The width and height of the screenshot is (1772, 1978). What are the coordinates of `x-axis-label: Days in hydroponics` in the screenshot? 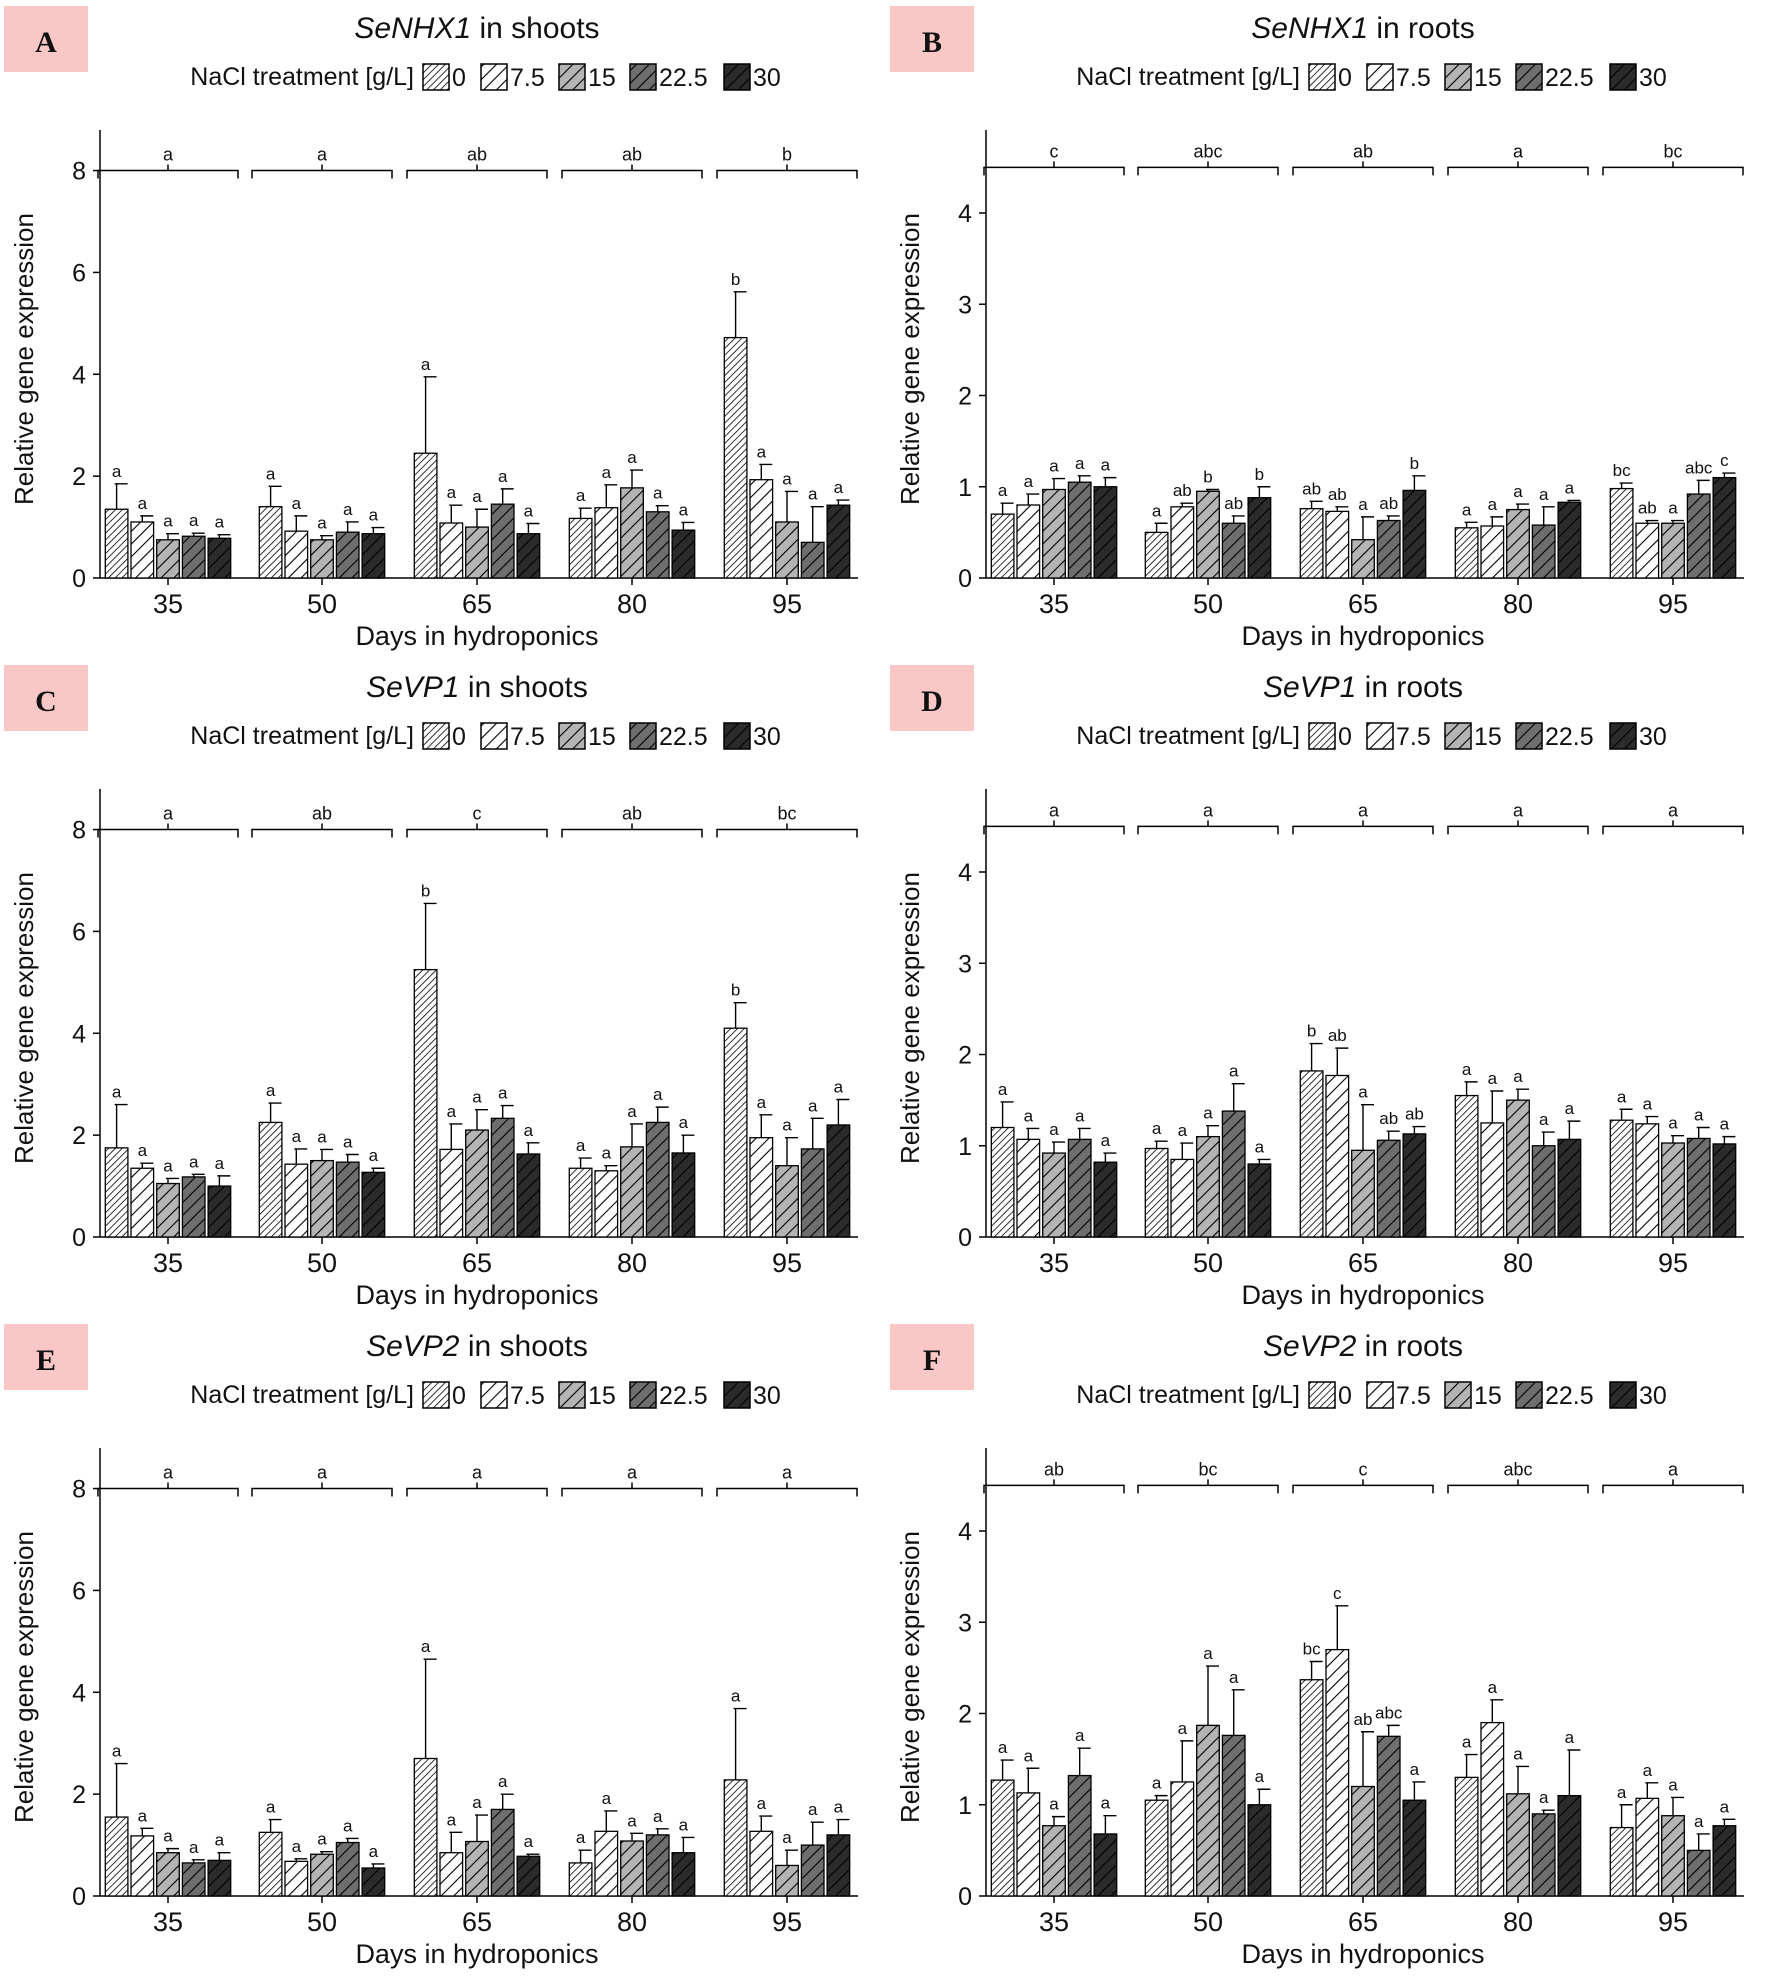 It's located at (476, 1954).